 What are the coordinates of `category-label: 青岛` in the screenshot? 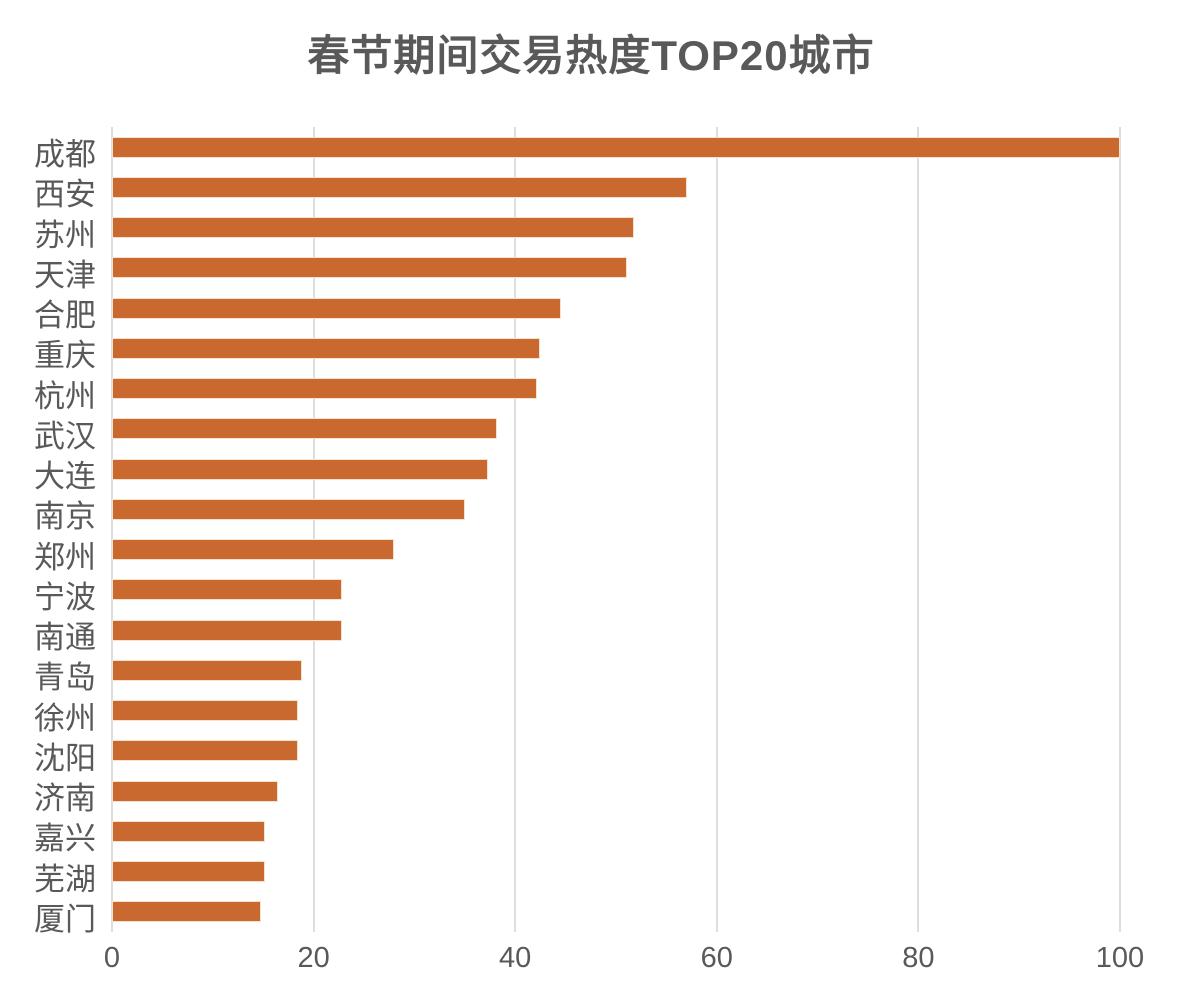 It's located at (65, 678).